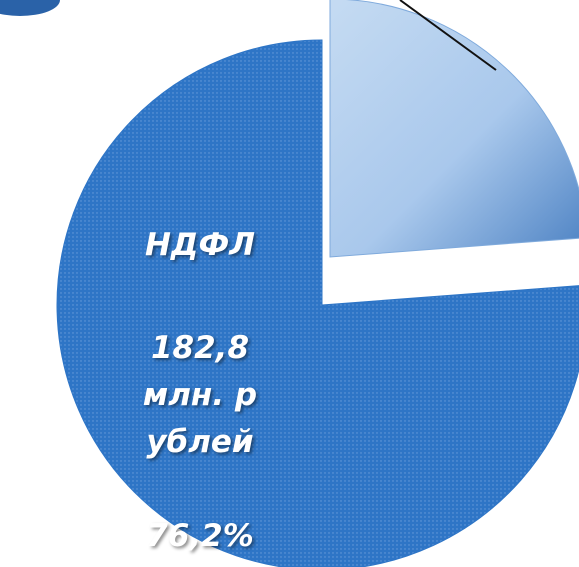 Image resolution: width=579 pixels, height=567 pixels. I want to click on slice-amount-label: 182,8 млн. рублей, so click(200, 395).